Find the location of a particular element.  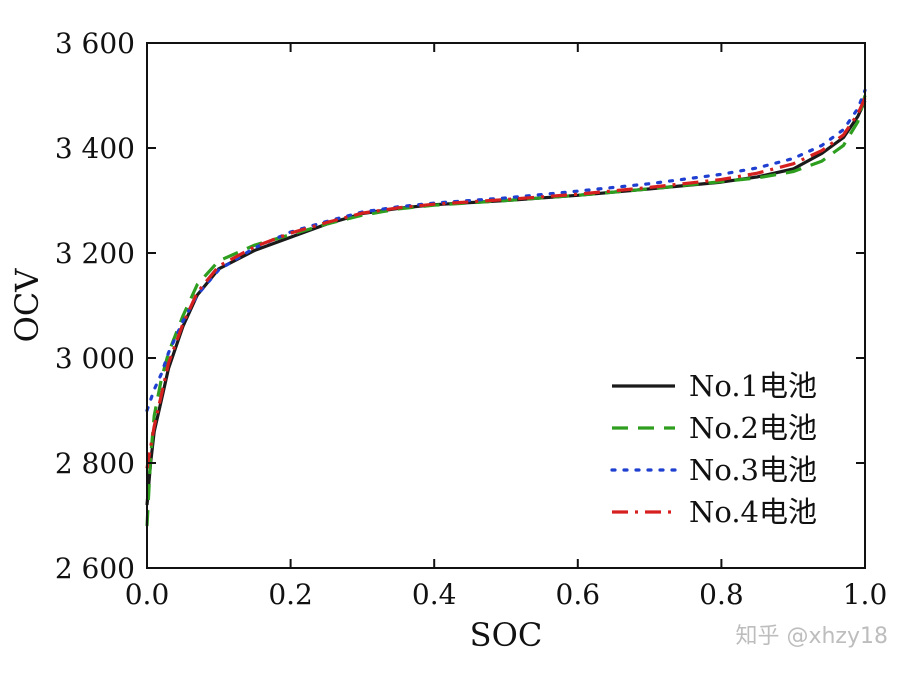

y-tick-label: 3 000 is located at coordinates (95, 358).